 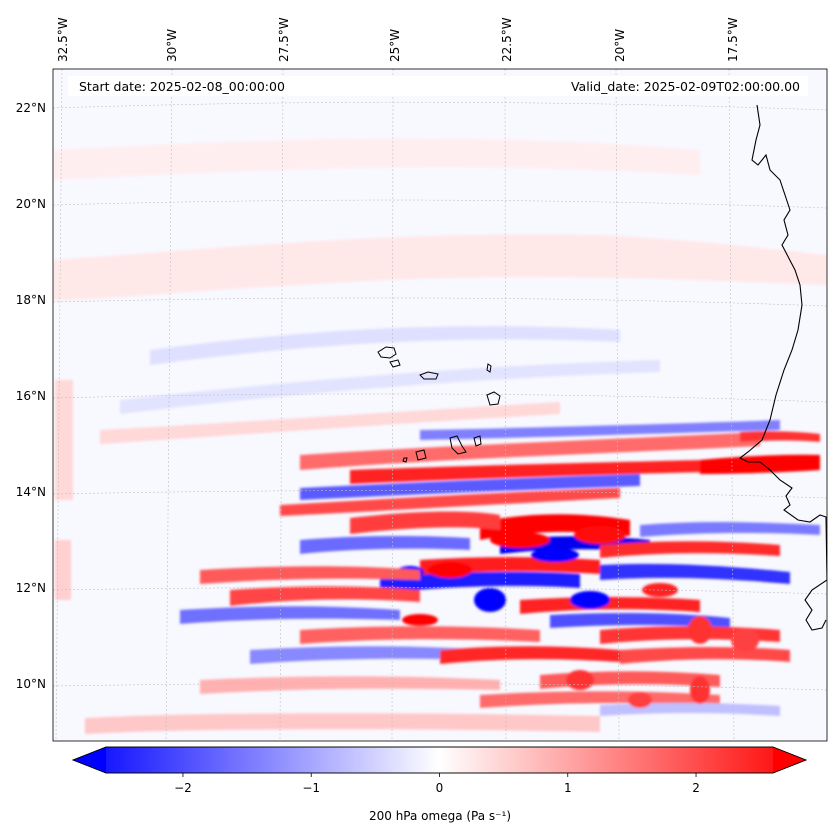 I want to click on valid-date-label: Valid_date: 2025-02-09T02:00:00.00, so click(x=685, y=86).